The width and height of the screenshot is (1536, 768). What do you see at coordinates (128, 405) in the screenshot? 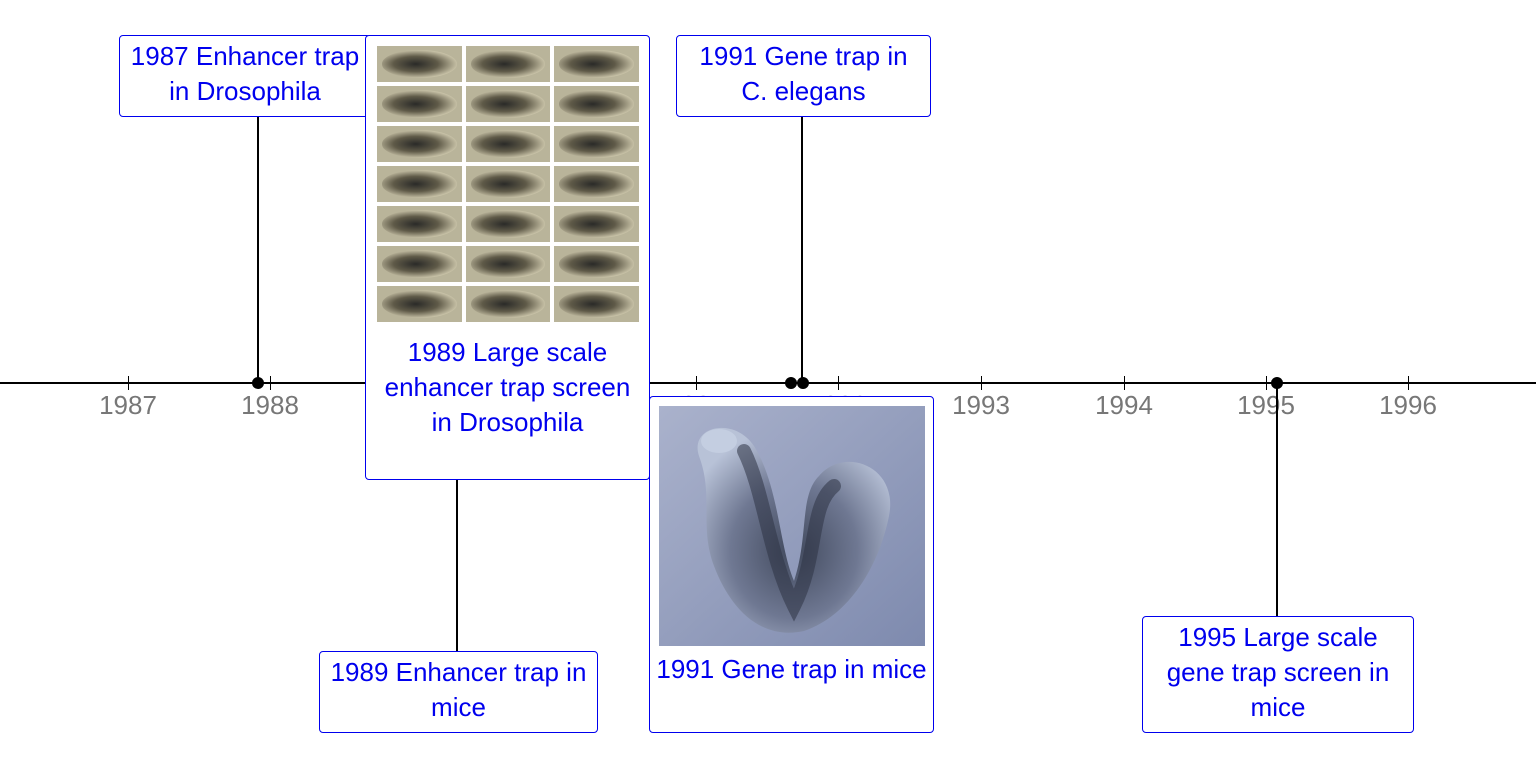
I see `axis-tick-label: 1987` at bounding box center [128, 405].